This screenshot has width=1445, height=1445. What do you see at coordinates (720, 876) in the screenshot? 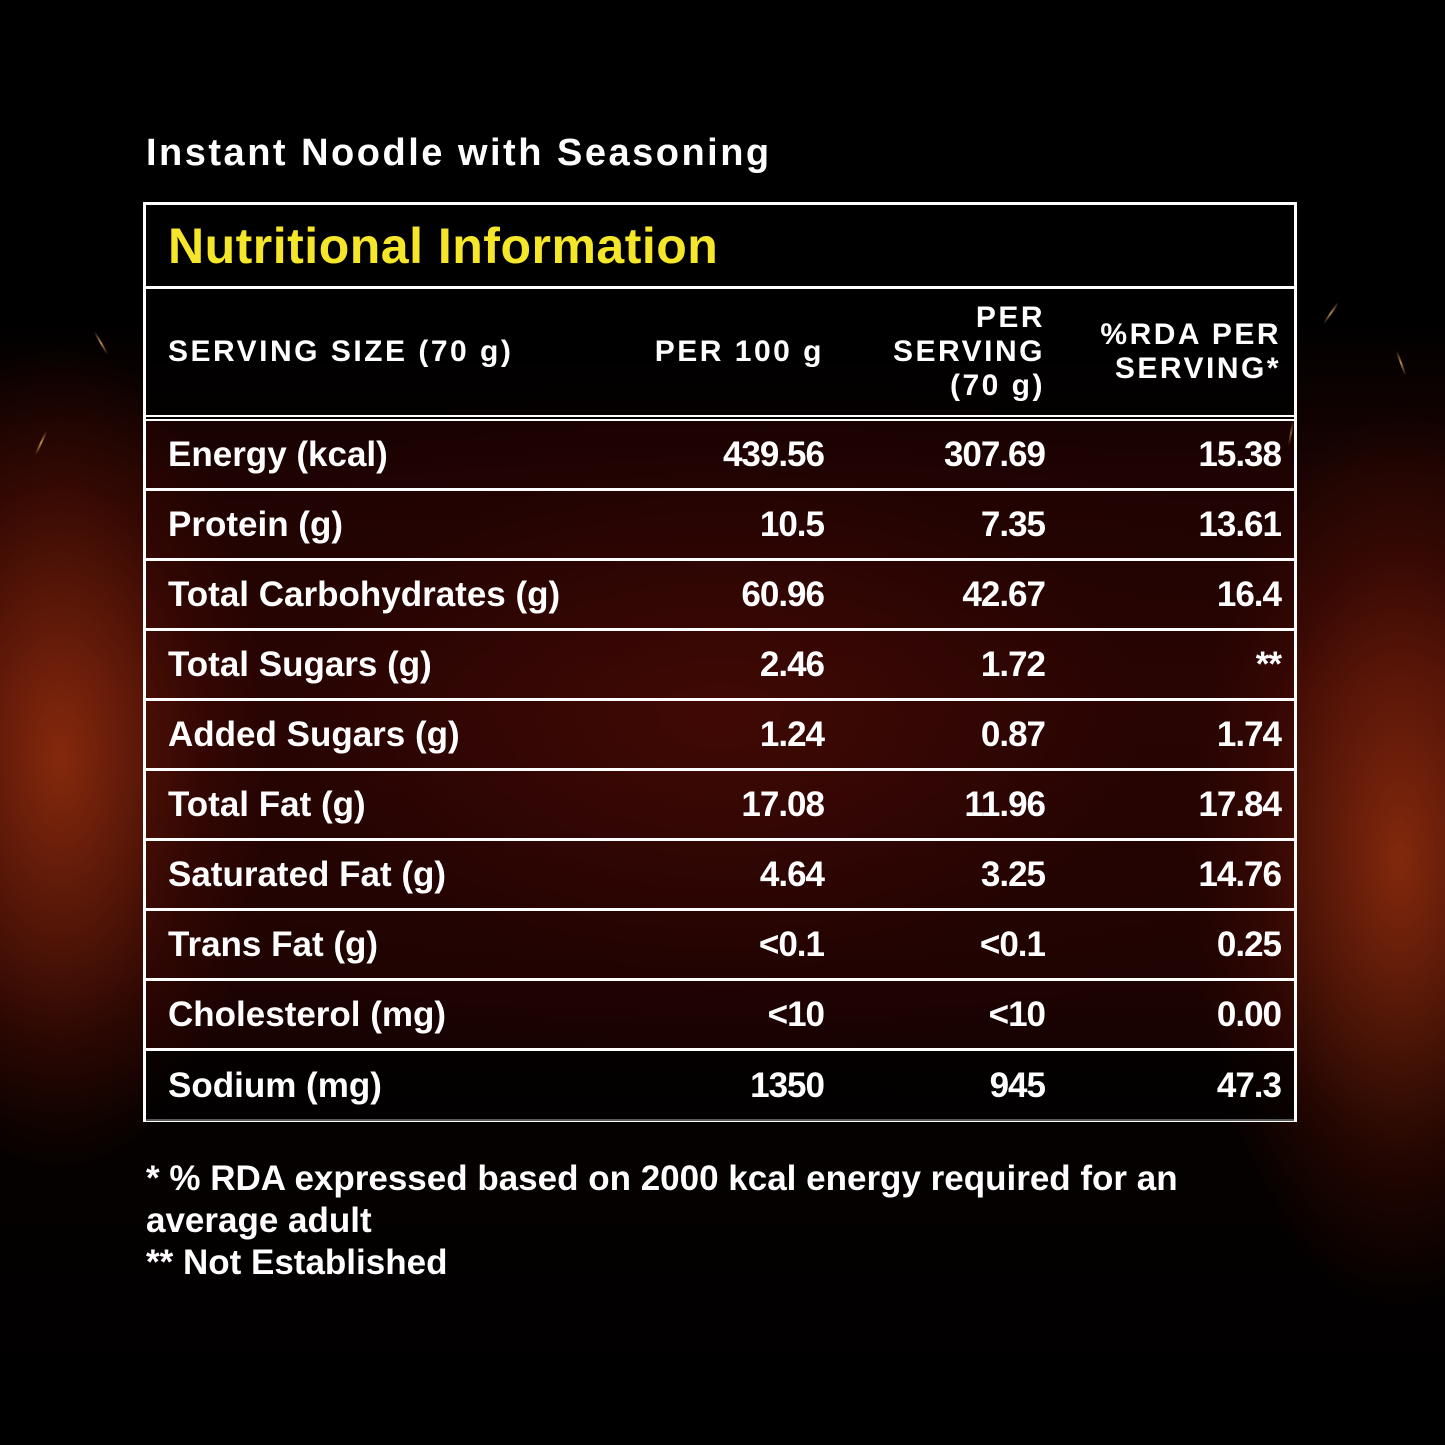
I see `table-row: Saturated Fat (g) 4.64 3.25 14.76` at bounding box center [720, 876].